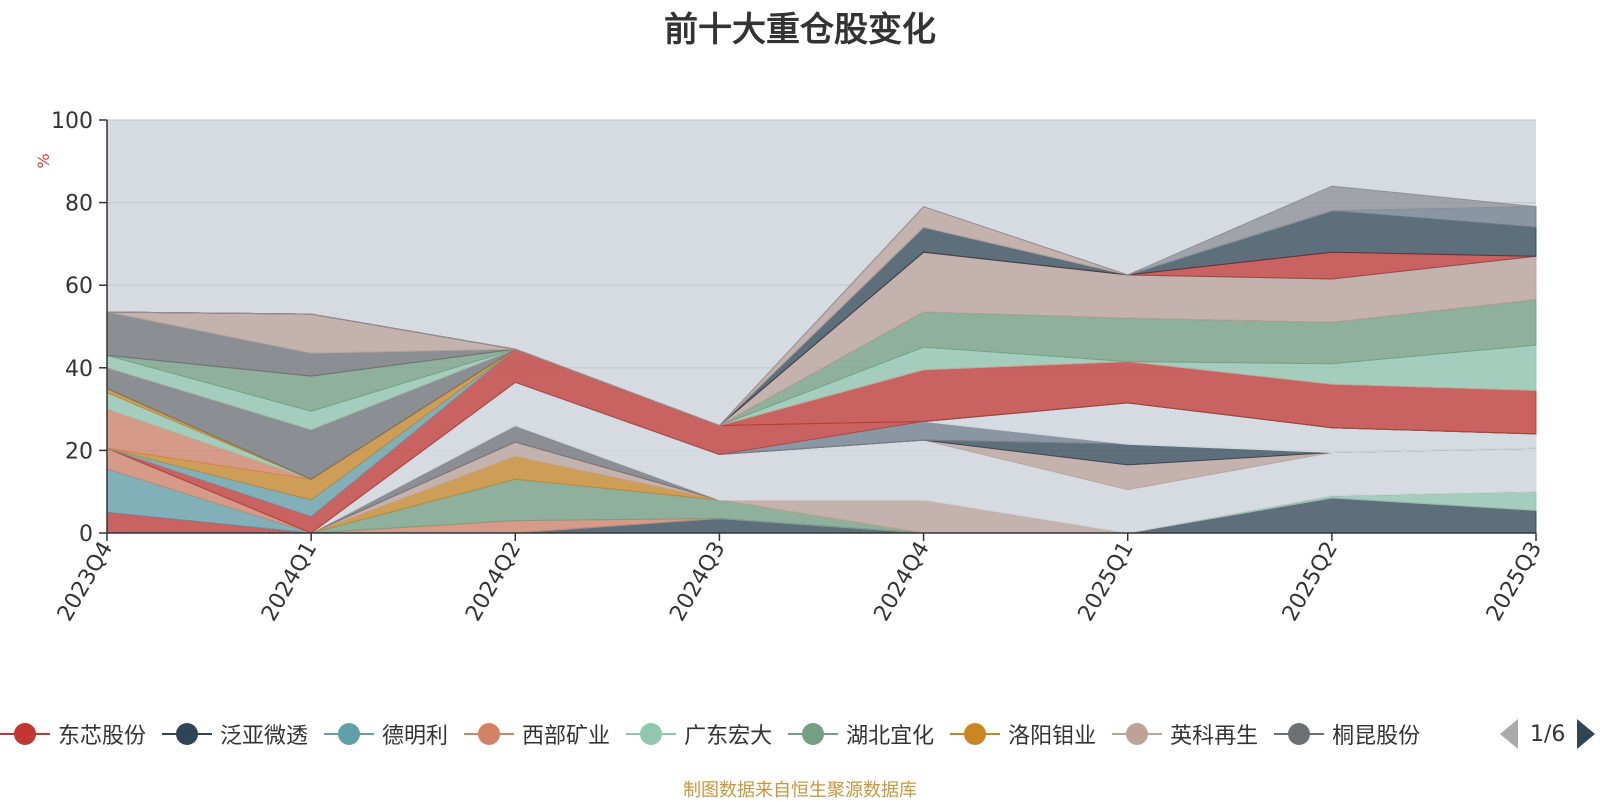 The image size is (1600, 802). I want to click on legend-item: 西部矿业, so click(537, 734).